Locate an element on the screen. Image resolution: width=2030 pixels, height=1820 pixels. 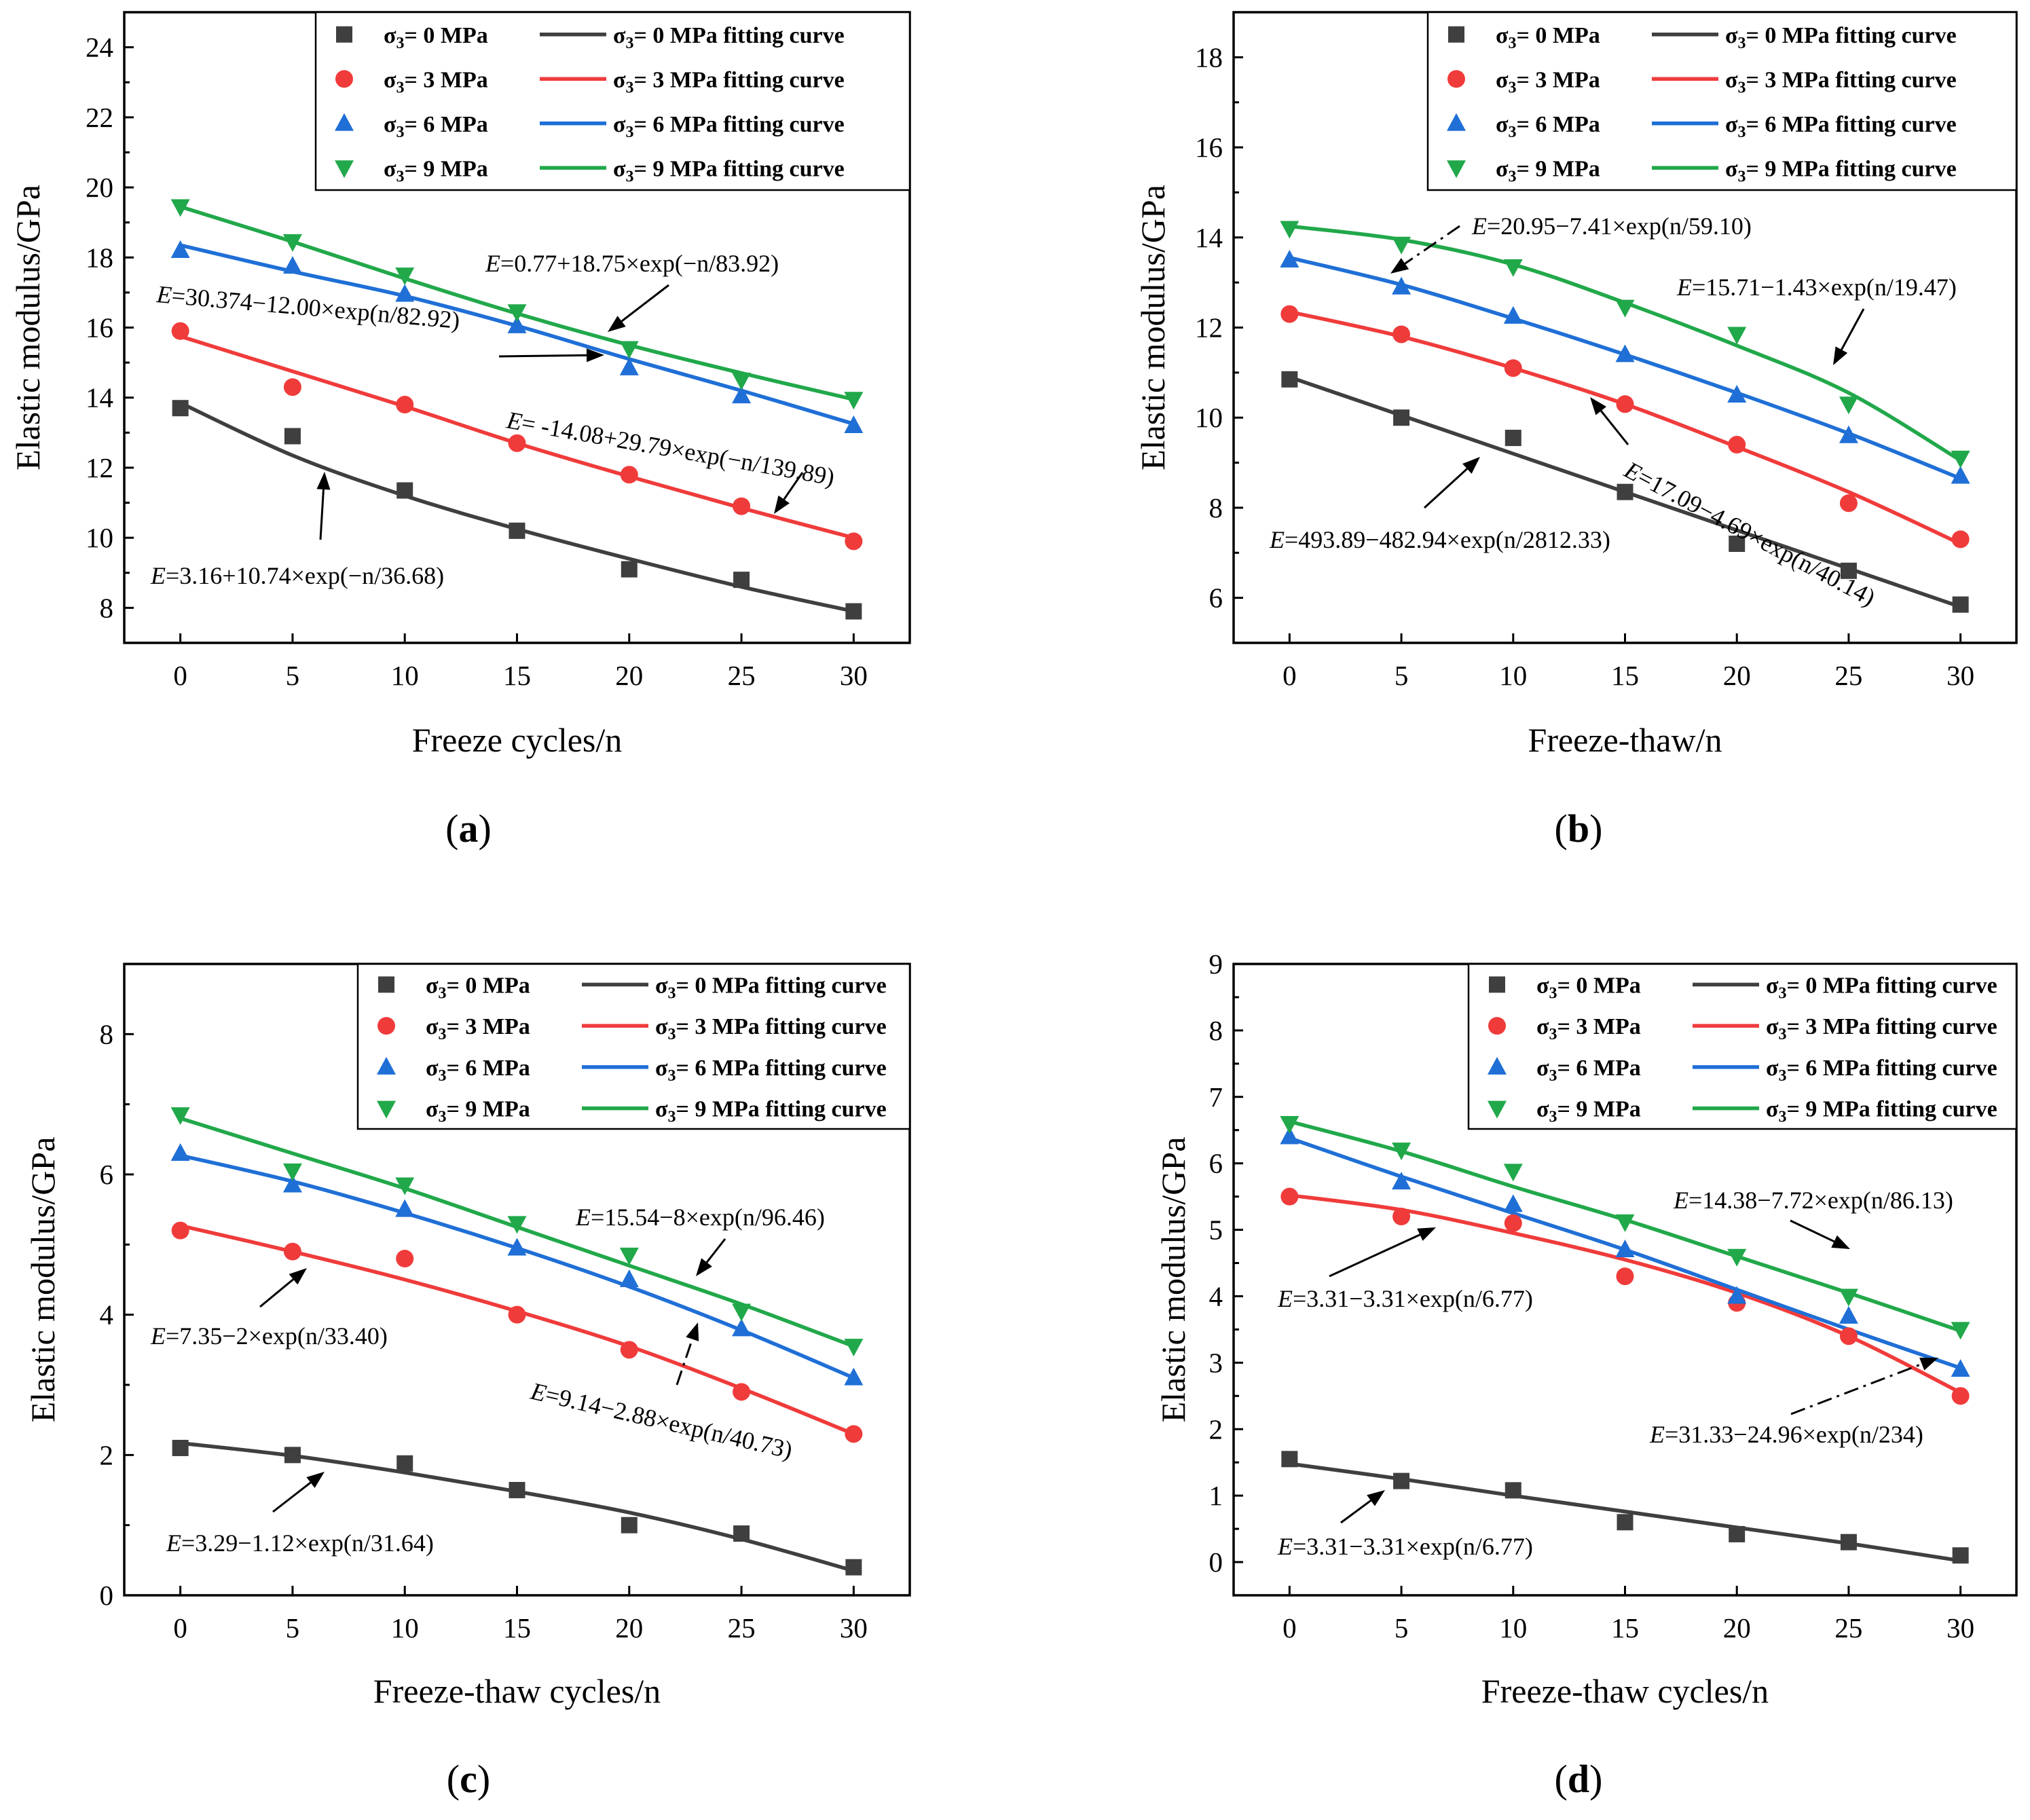
fit-equation: E=14.38−7.72×exp(n/86.13) is located at coordinates (1813, 1200).